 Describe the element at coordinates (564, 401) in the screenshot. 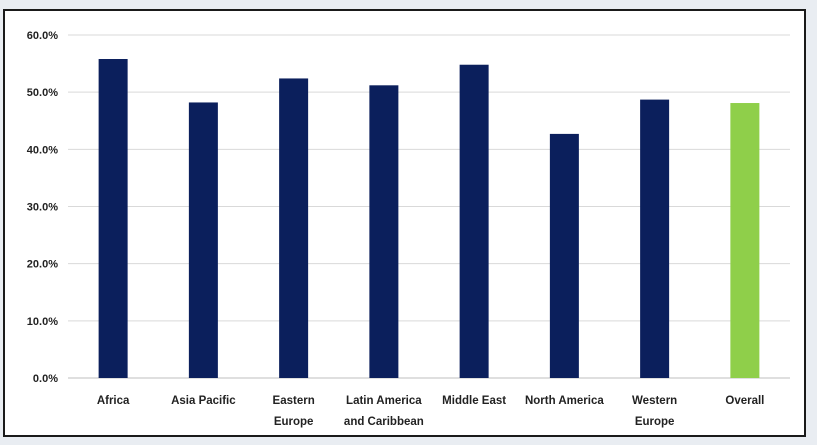

I see `x-tick-label: North America` at that location.